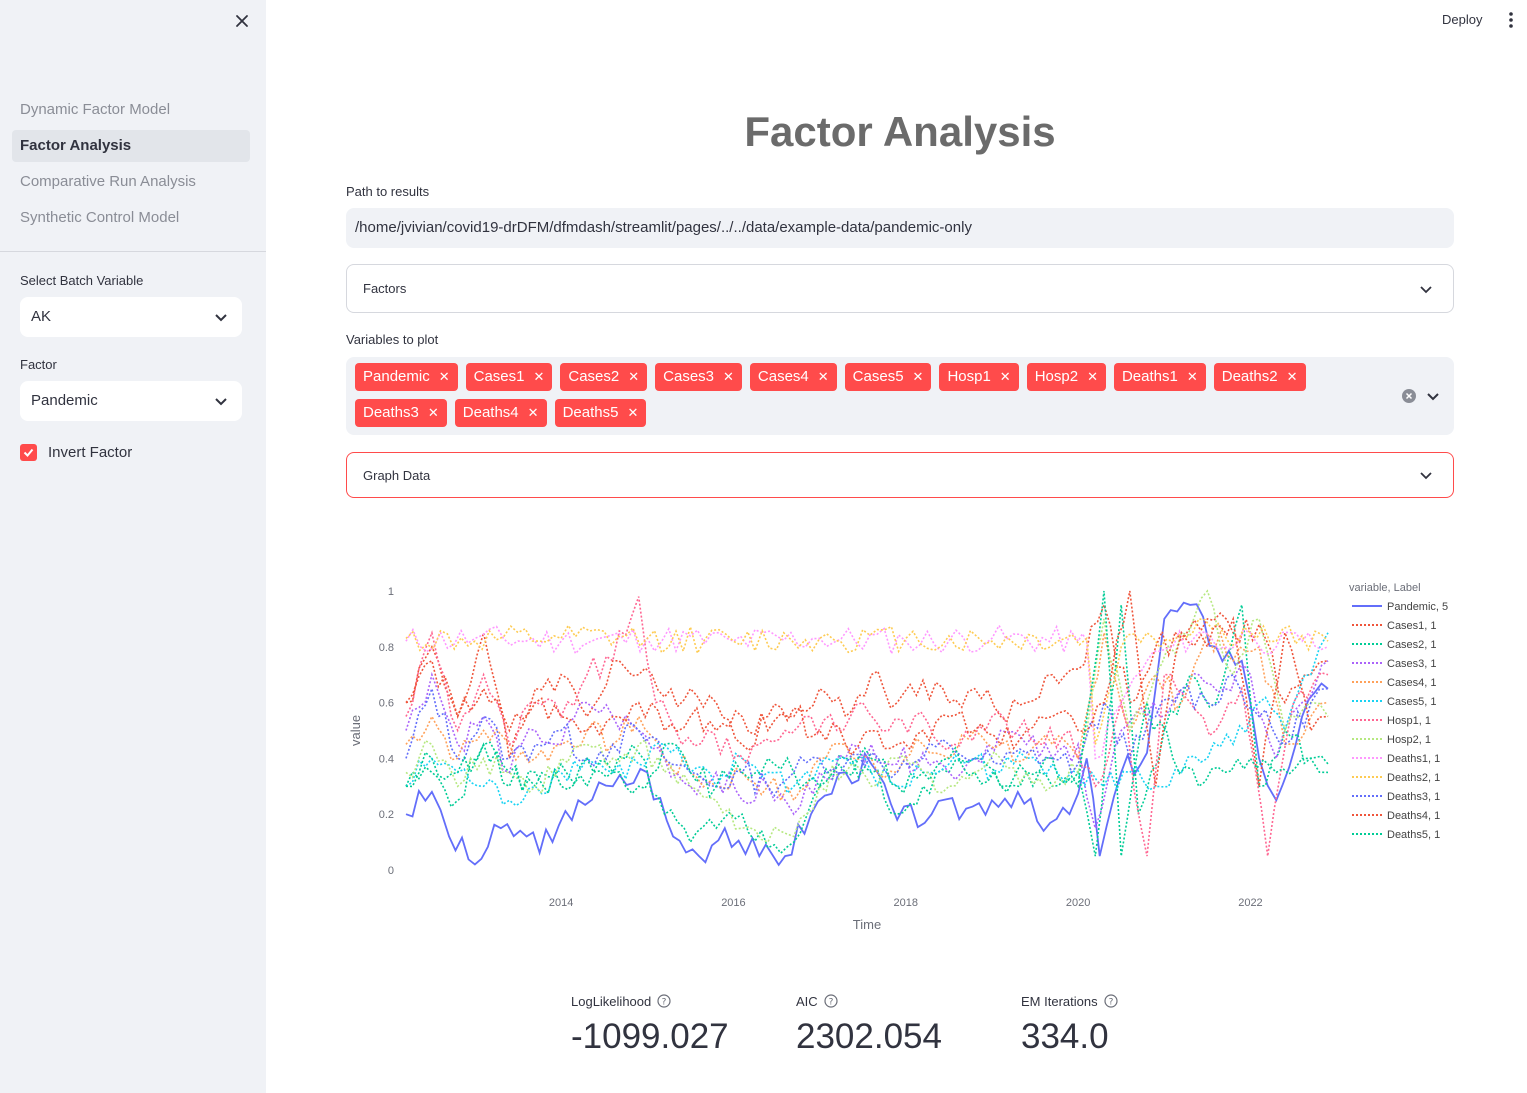 This screenshot has height=1093, width=1527. I want to click on invert-factor-checkbox: Invert Factor, so click(76, 452).